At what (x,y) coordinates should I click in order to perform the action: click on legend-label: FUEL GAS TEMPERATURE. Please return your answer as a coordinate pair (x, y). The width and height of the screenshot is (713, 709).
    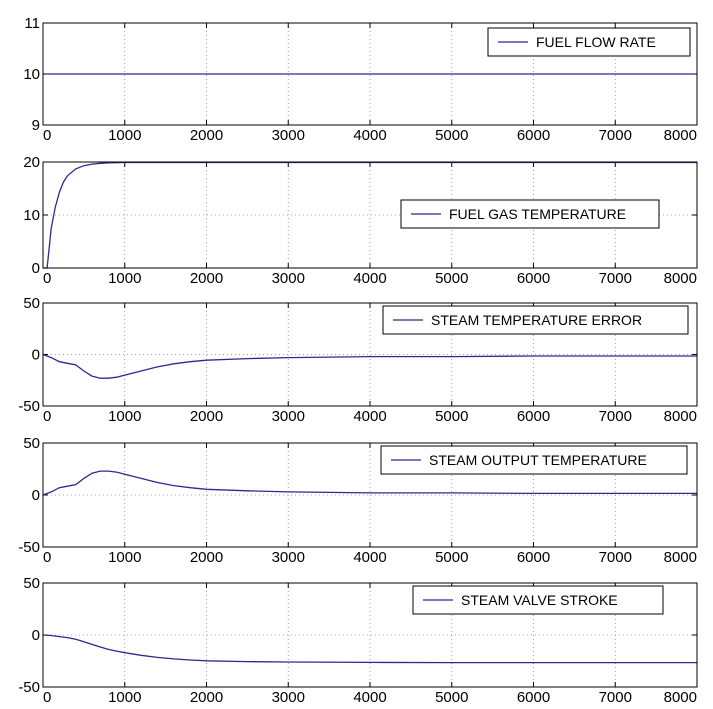
    Looking at the image, I should click on (537, 214).